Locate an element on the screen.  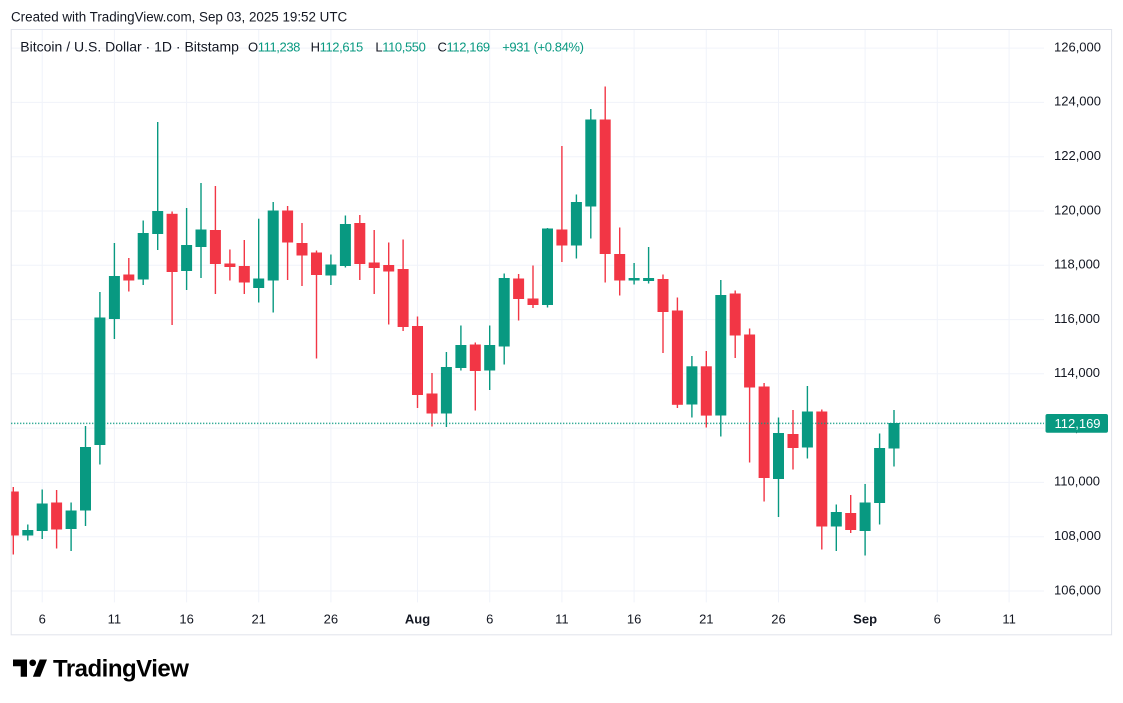
svg-text: TradingView is located at coordinates (121, 669).